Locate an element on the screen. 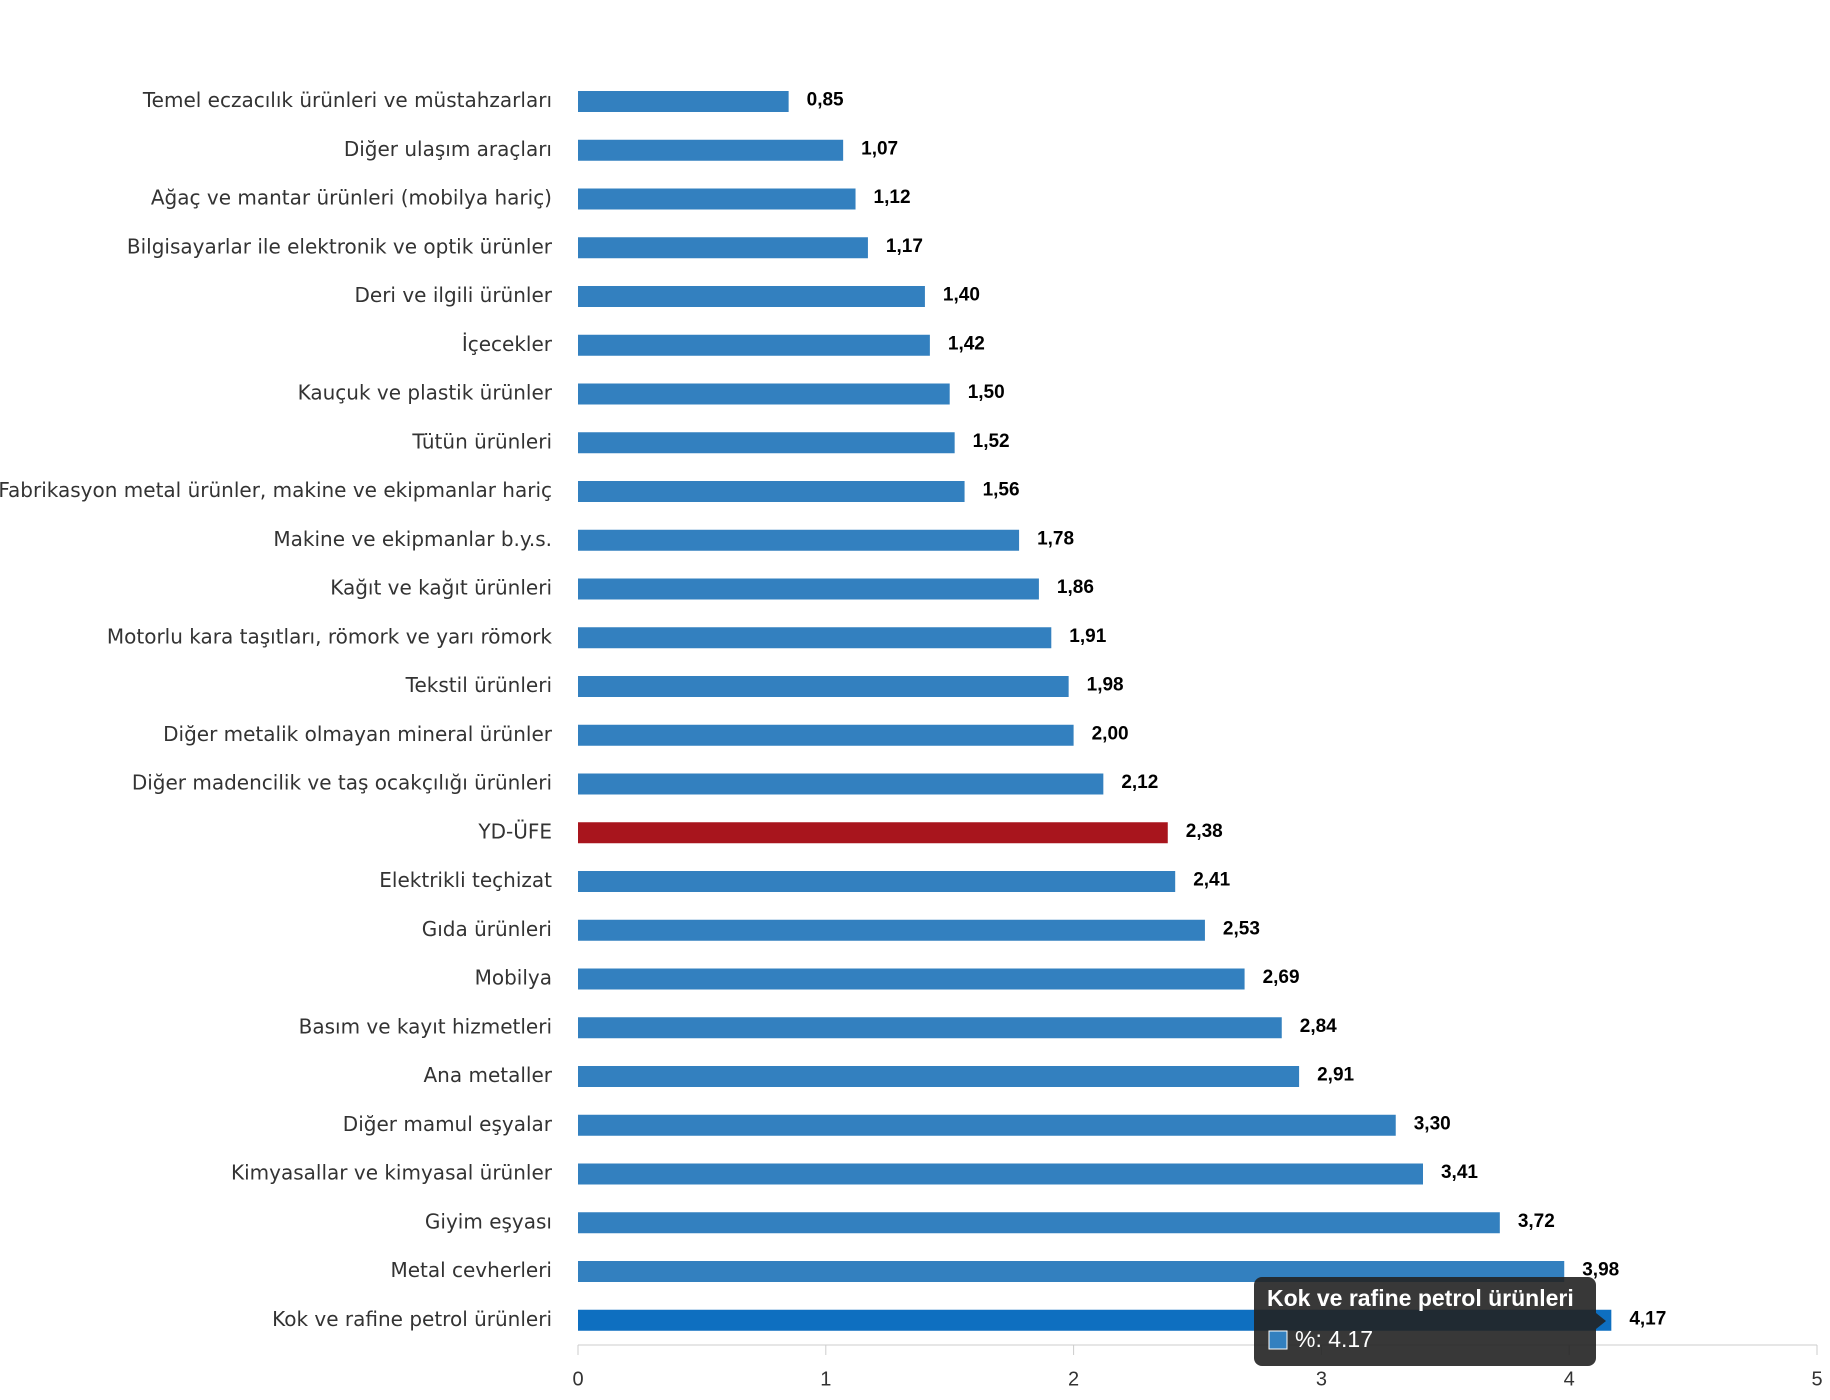 This screenshot has height=1400, width=1830. category-label: Mobilya is located at coordinates (513, 978).